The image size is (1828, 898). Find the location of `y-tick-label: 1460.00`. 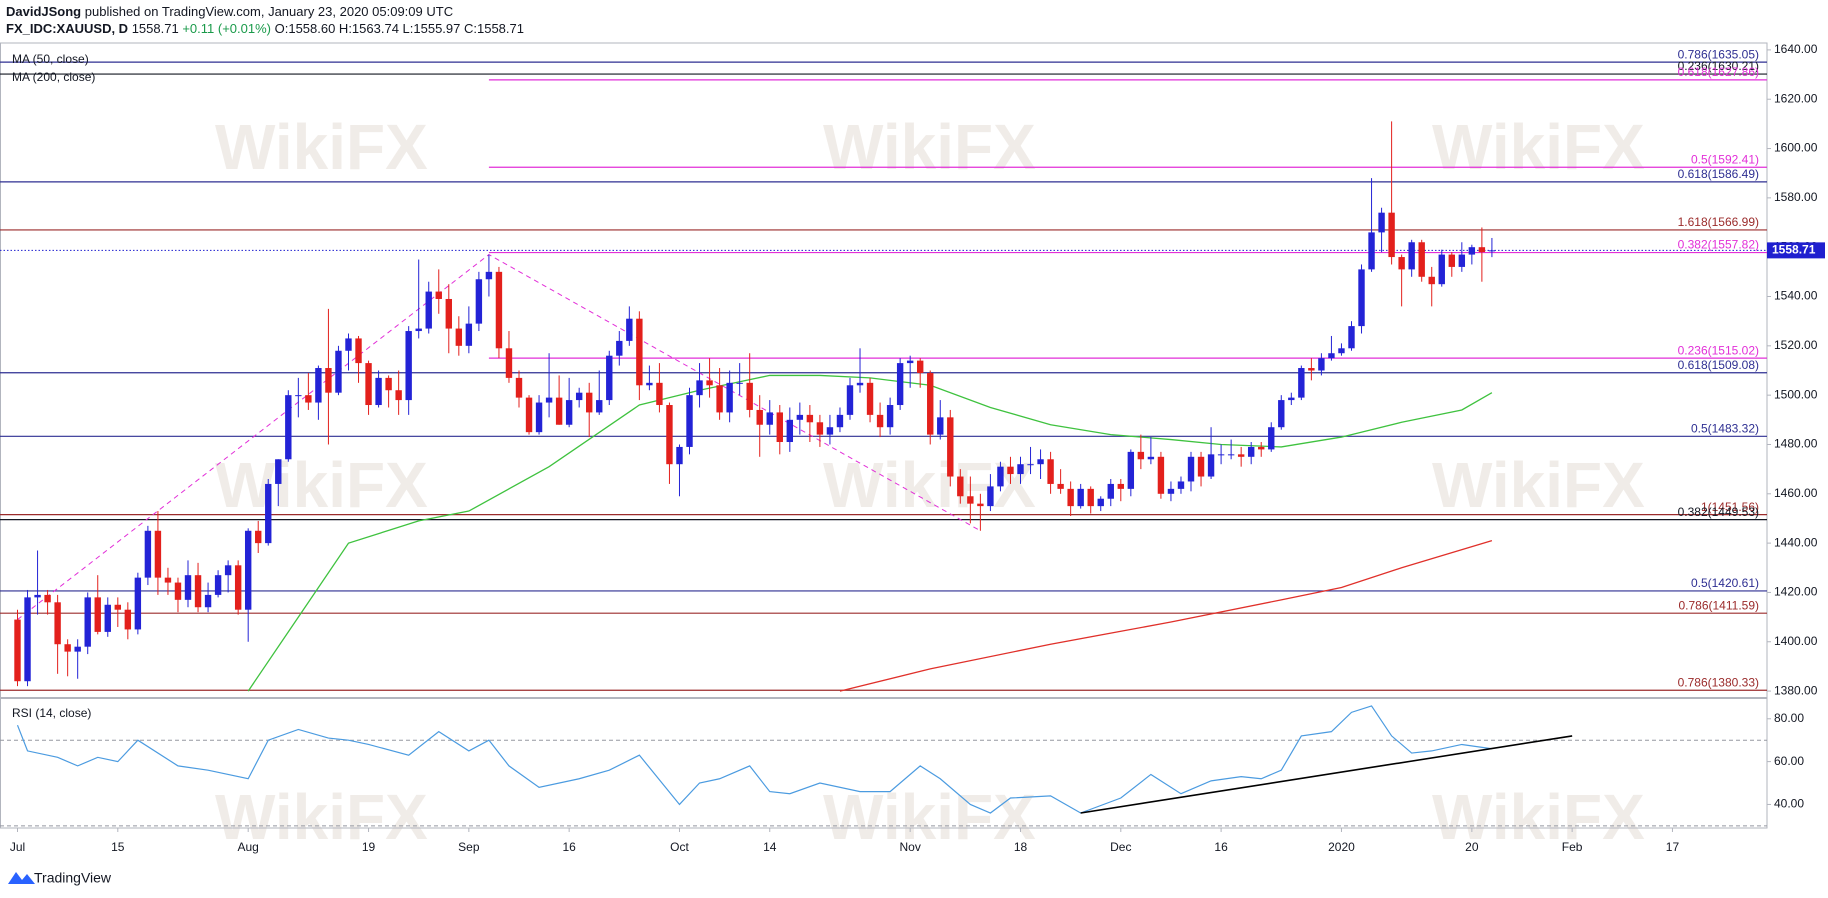

y-tick-label: 1460.00 is located at coordinates (1796, 493).